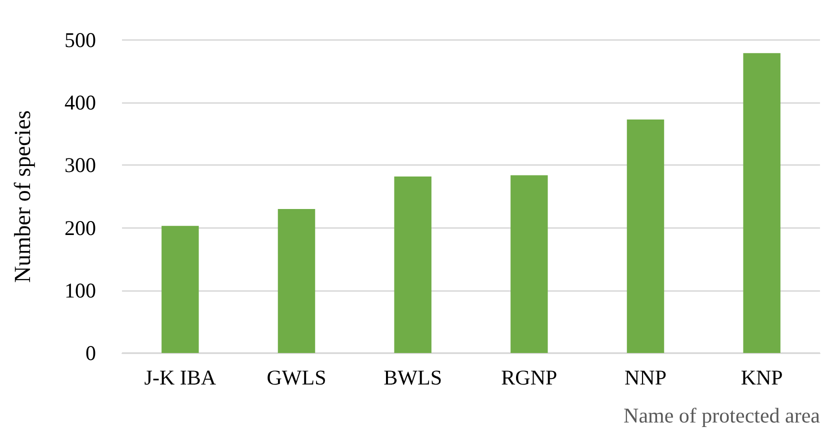 The width and height of the screenshot is (825, 448). What do you see at coordinates (80, 290) in the screenshot?
I see `y-tick-label: 100` at bounding box center [80, 290].